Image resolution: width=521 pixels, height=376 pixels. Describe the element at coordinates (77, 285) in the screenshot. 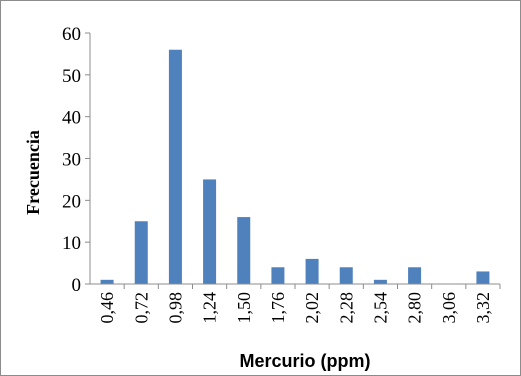

I see `y-tick-label: 0` at that location.